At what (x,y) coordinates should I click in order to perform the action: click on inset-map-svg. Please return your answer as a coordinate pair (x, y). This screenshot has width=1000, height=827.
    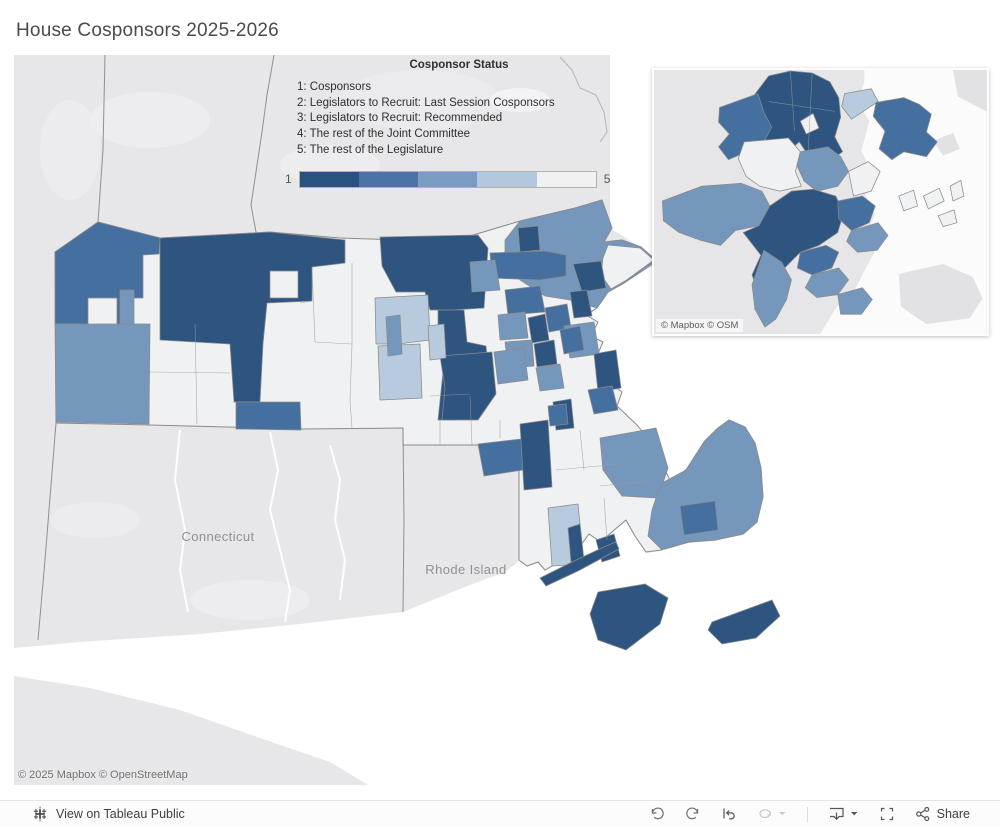
    Looking at the image, I should click on (820, 202).